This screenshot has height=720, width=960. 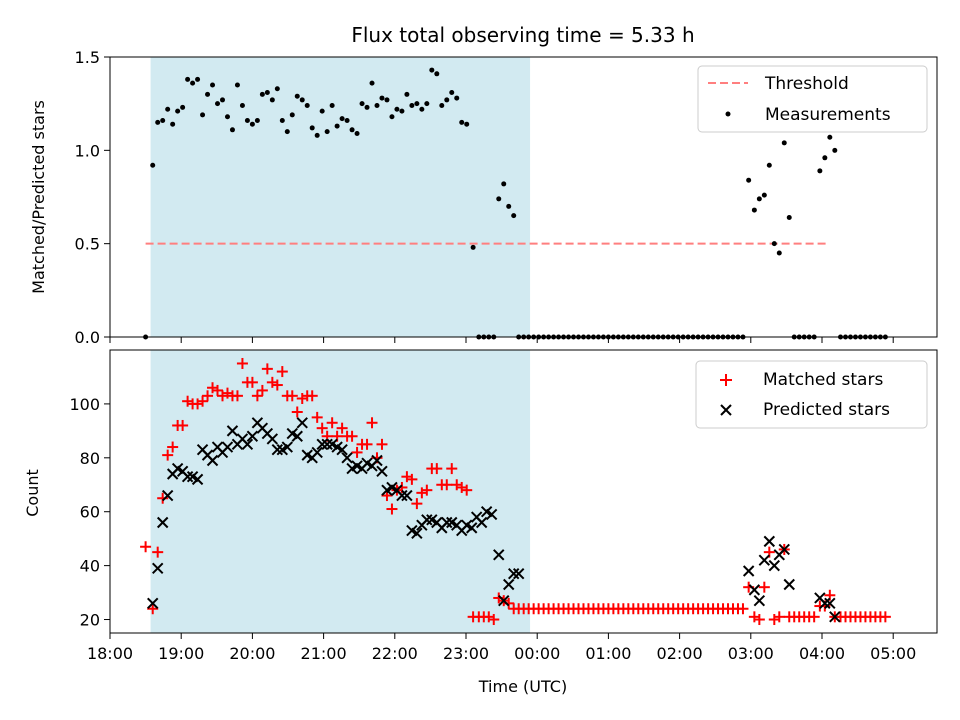 I want to click on x-tick-label: 20:00, so click(x=252, y=653).